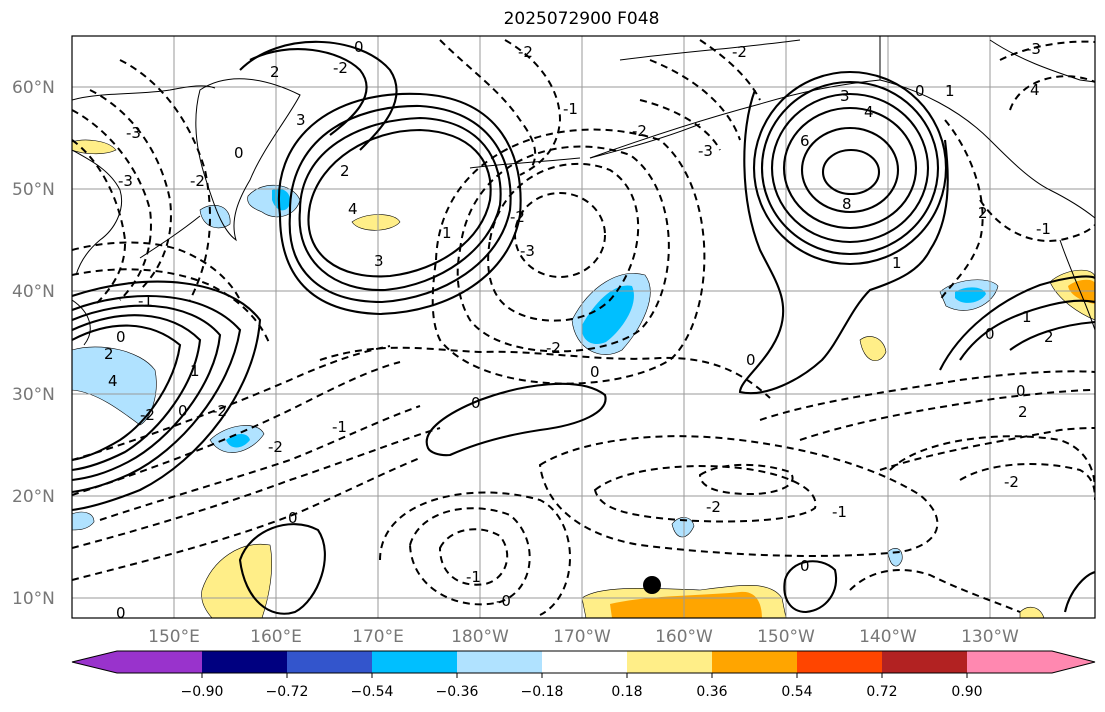 This screenshot has width=1105, height=712. I want to click on lon-label: 170°W, so click(582, 637).